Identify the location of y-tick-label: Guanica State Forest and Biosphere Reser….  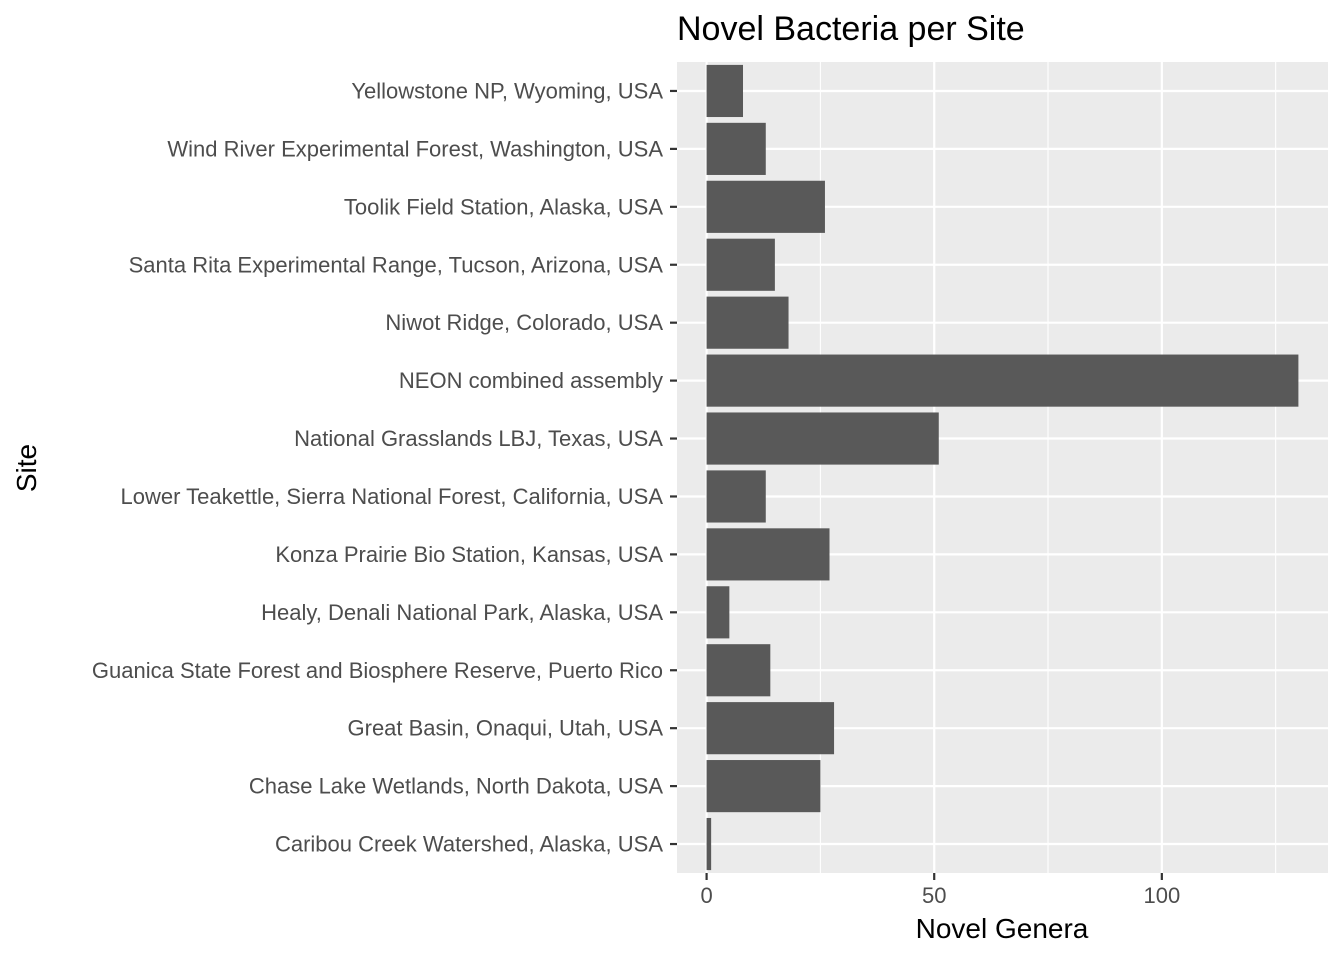
(377, 670).